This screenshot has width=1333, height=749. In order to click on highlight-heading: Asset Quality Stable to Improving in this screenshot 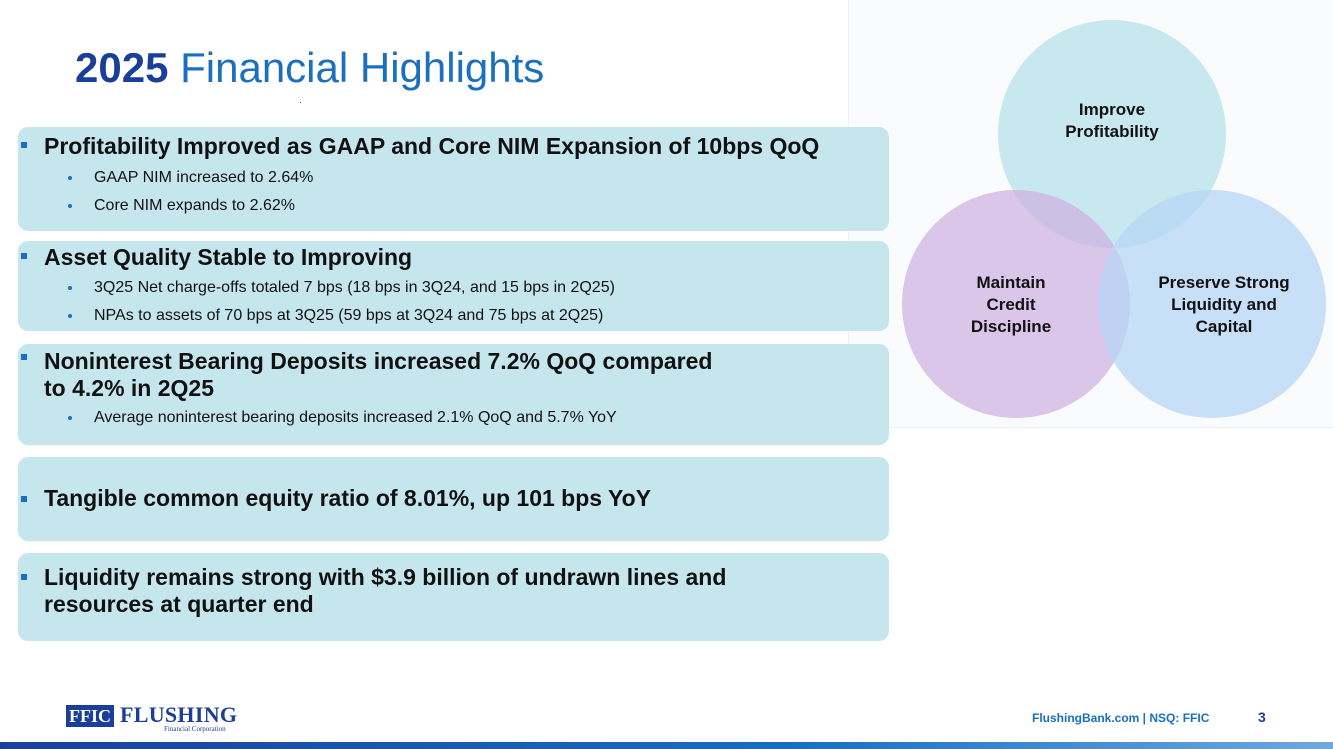, I will do `click(228, 257)`.